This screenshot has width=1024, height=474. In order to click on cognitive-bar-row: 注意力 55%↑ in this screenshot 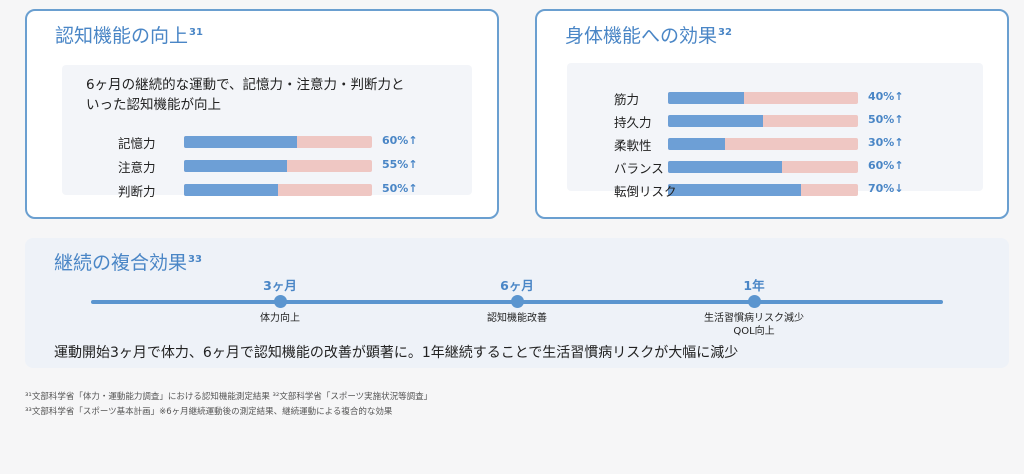, I will do `click(288, 166)`.